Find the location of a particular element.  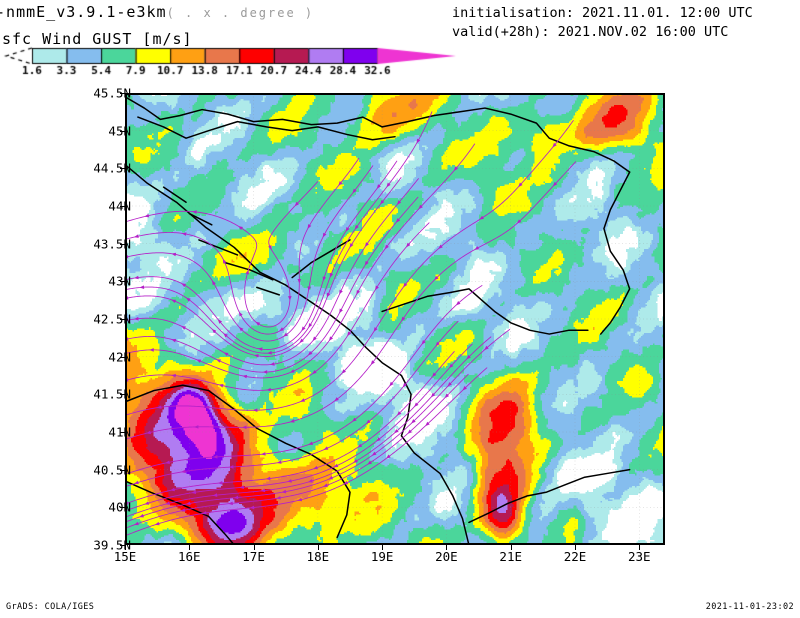

x-axis-label: 18E is located at coordinates (318, 556).